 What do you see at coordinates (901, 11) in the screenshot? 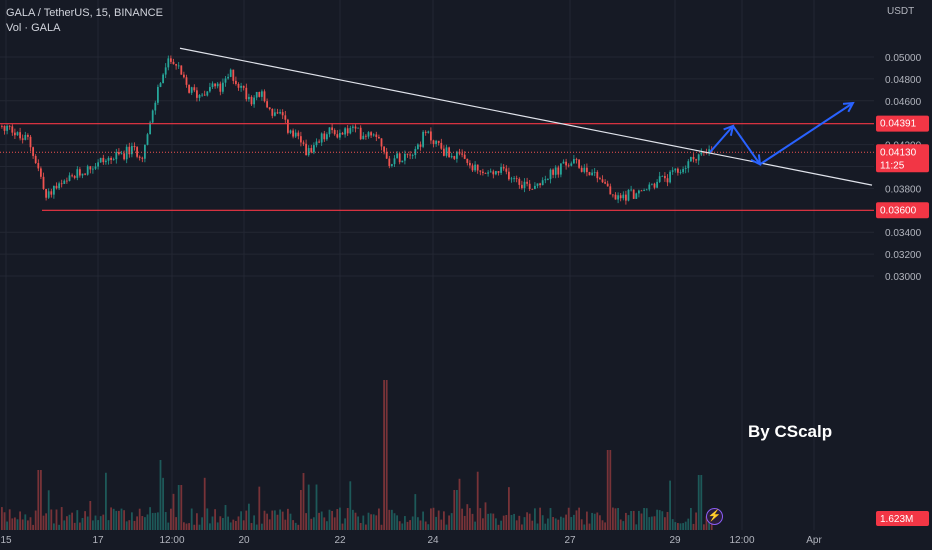
I see `currency-label: USDT` at bounding box center [901, 11].